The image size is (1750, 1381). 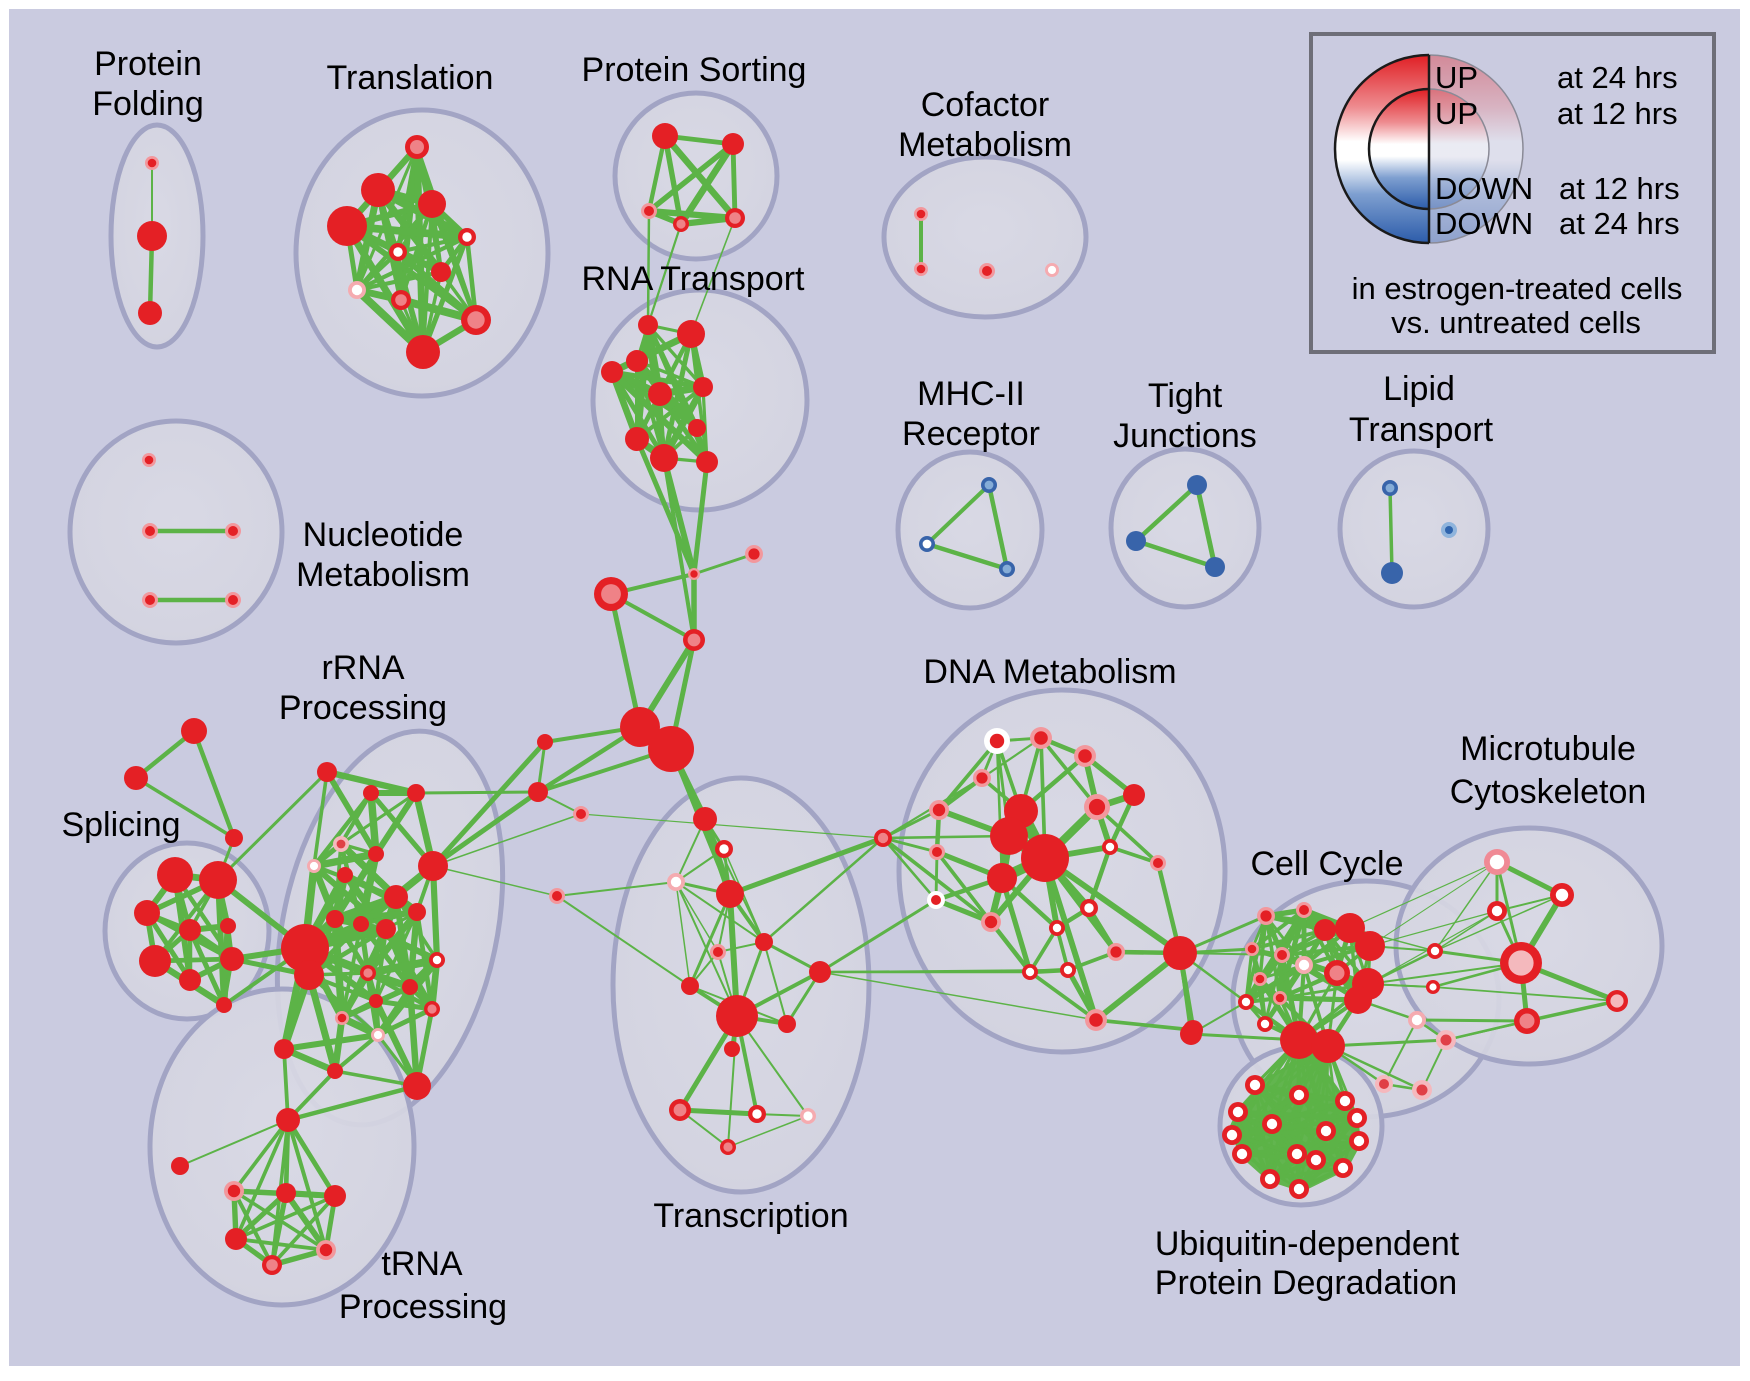 I want to click on svg-text: vs. untreated cells, so click(x=1516, y=322).